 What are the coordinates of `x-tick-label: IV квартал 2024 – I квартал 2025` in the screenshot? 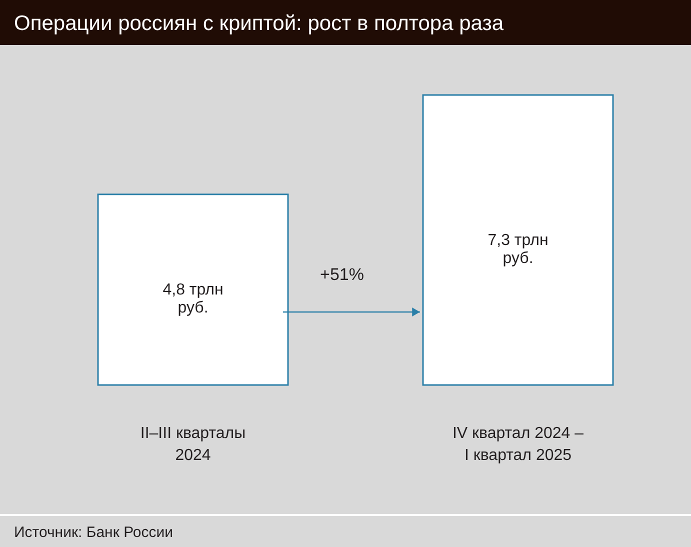 It's located at (518, 444).